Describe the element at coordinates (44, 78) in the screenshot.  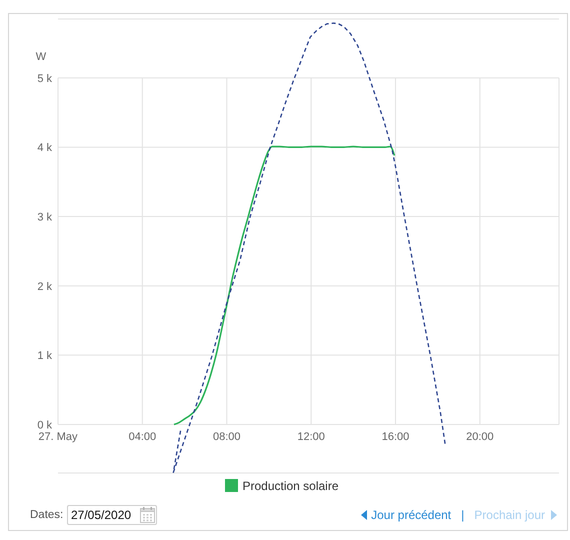
I see `y-tick-label: 5 k` at that location.